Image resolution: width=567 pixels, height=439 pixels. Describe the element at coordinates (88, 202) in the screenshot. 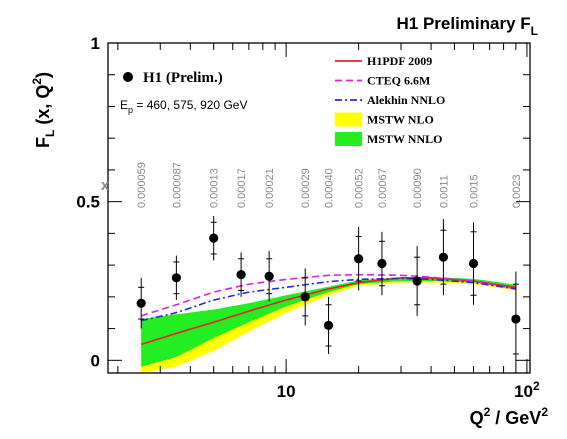

I see `y-tick-label: 0.5` at that location.